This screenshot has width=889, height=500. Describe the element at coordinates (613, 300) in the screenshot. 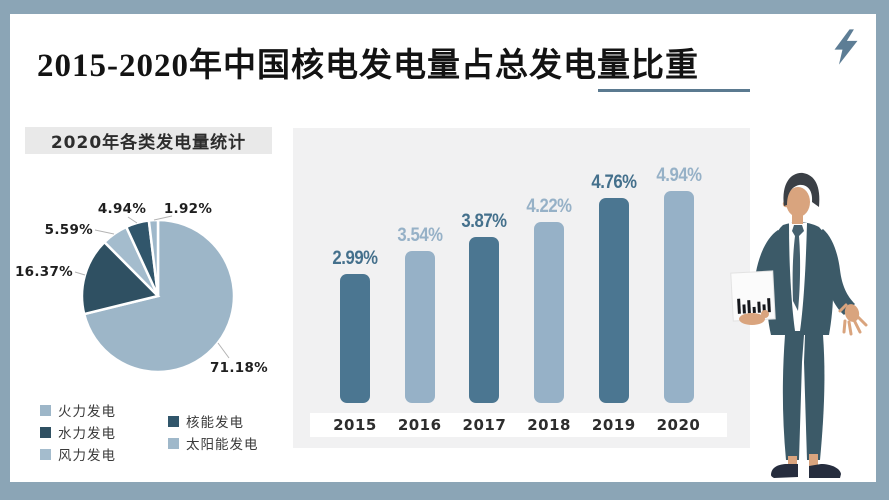

I see `bar-2019` at that location.